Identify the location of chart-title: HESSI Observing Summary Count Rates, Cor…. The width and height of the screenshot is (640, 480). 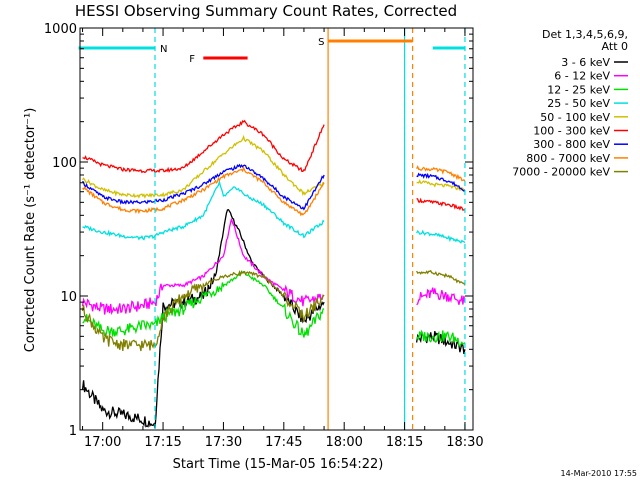
(266, 11).